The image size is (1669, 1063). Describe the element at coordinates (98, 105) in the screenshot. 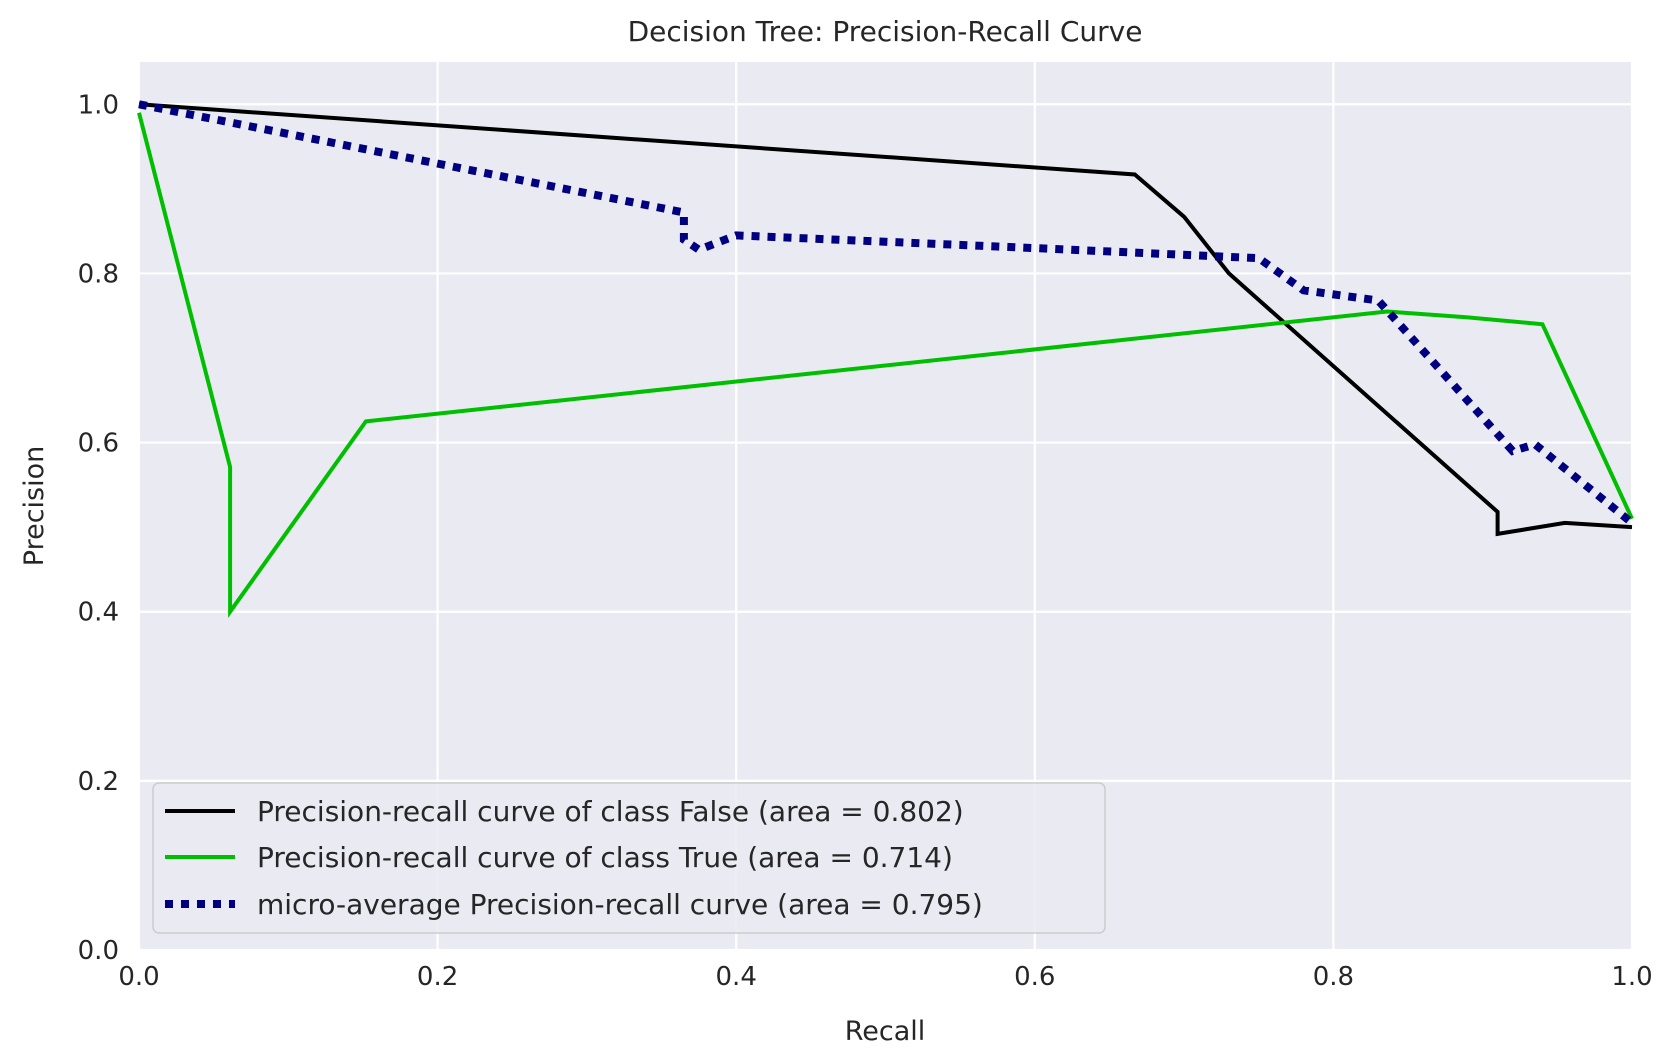

I see `y-tick-label: 1.0` at that location.